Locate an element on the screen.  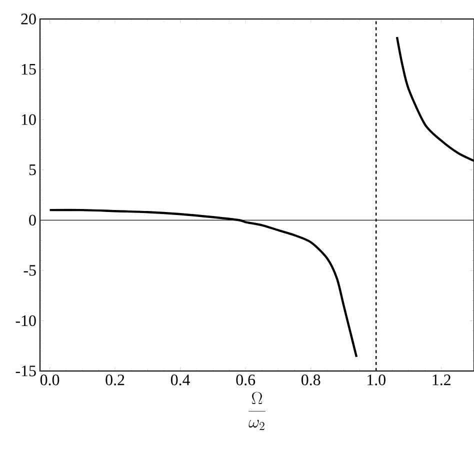
x-axis-title: $\frac{\Omega}{\omega_2}$ is located at coordinates (257, 411).